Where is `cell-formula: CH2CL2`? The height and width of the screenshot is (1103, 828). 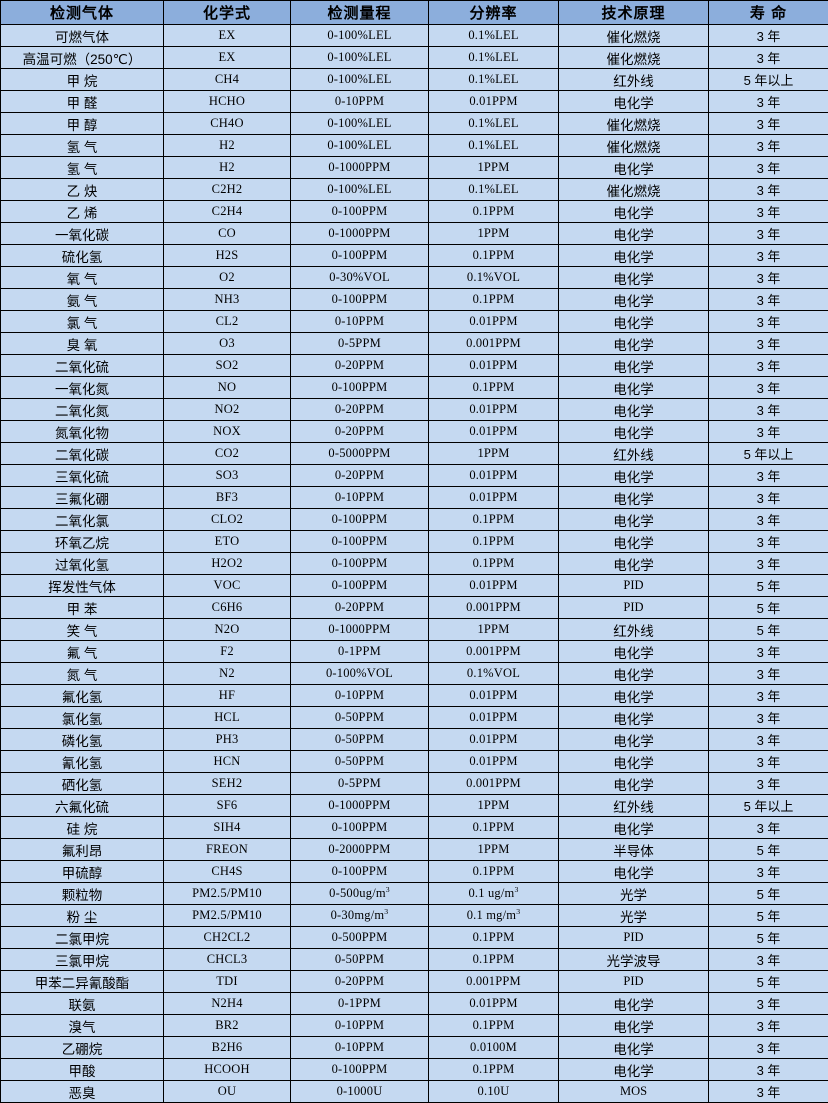
cell-formula: CH2CL2 is located at coordinates (227, 938).